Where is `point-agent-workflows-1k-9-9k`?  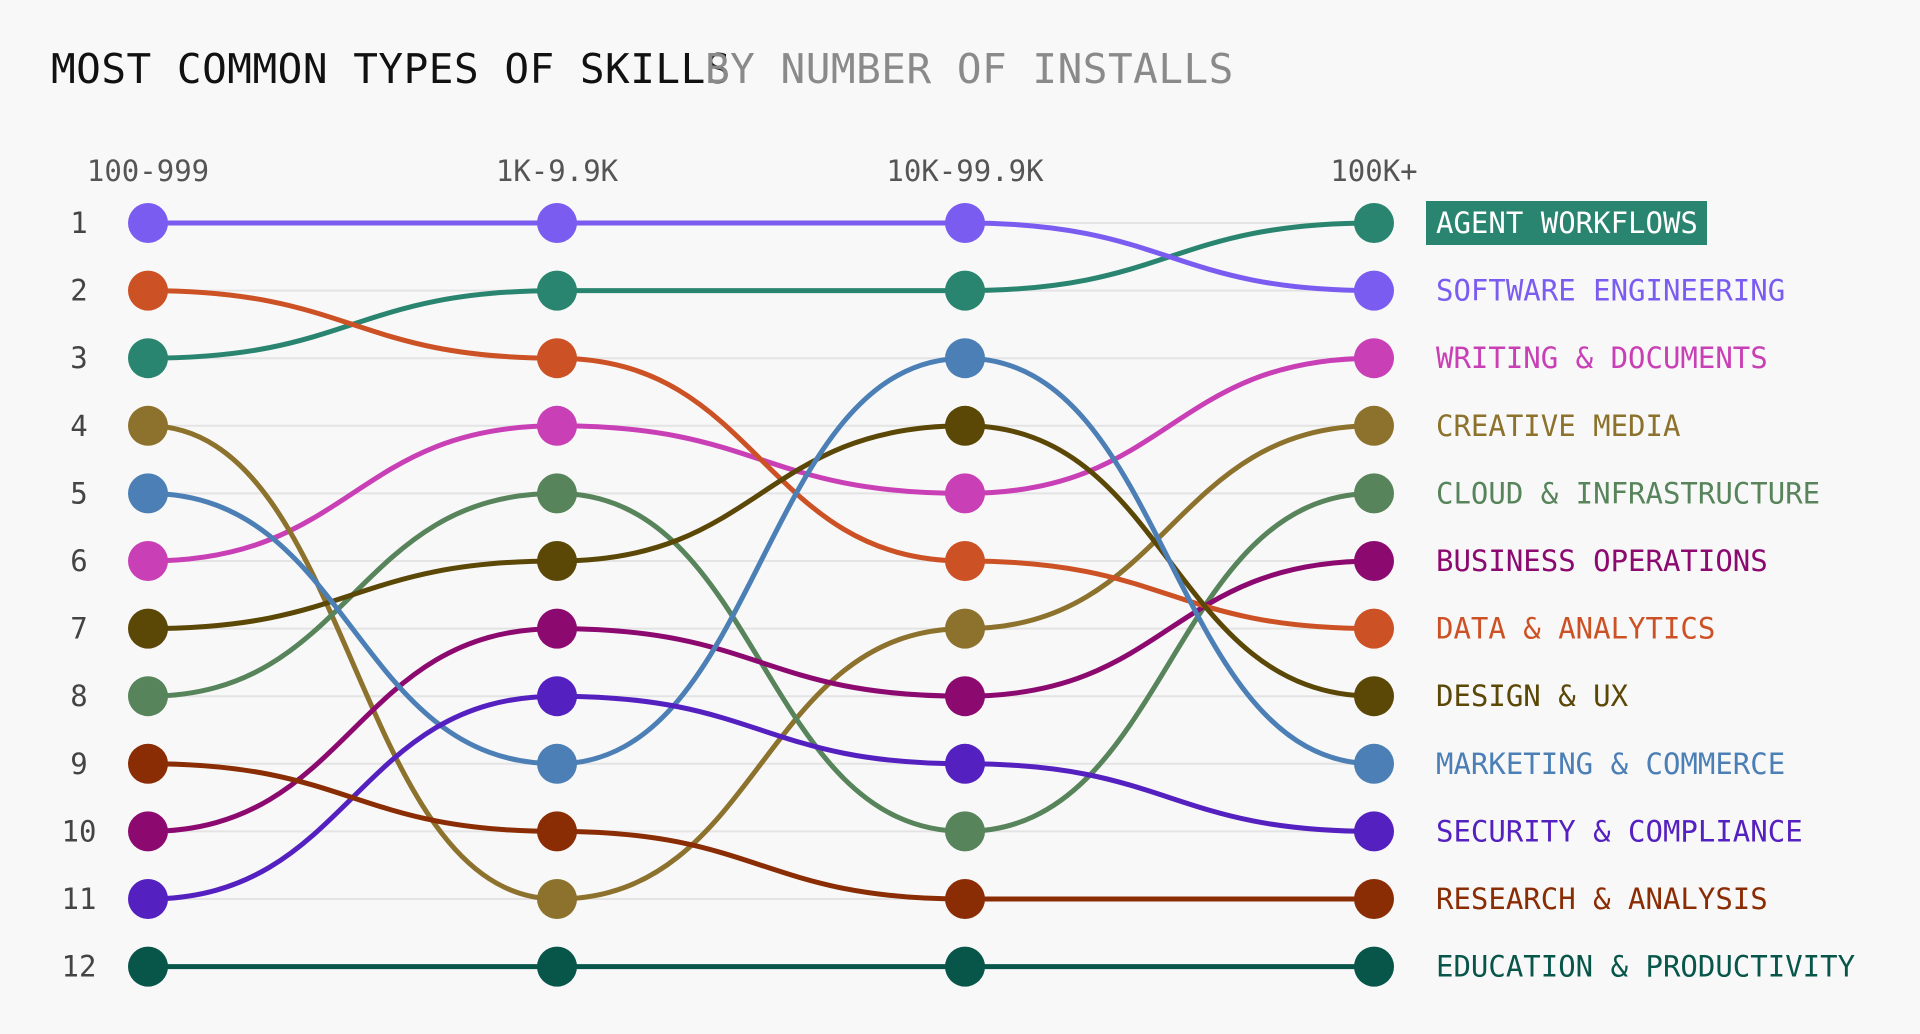 point-agent-workflows-1k-9-9k is located at coordinates (557, 290).